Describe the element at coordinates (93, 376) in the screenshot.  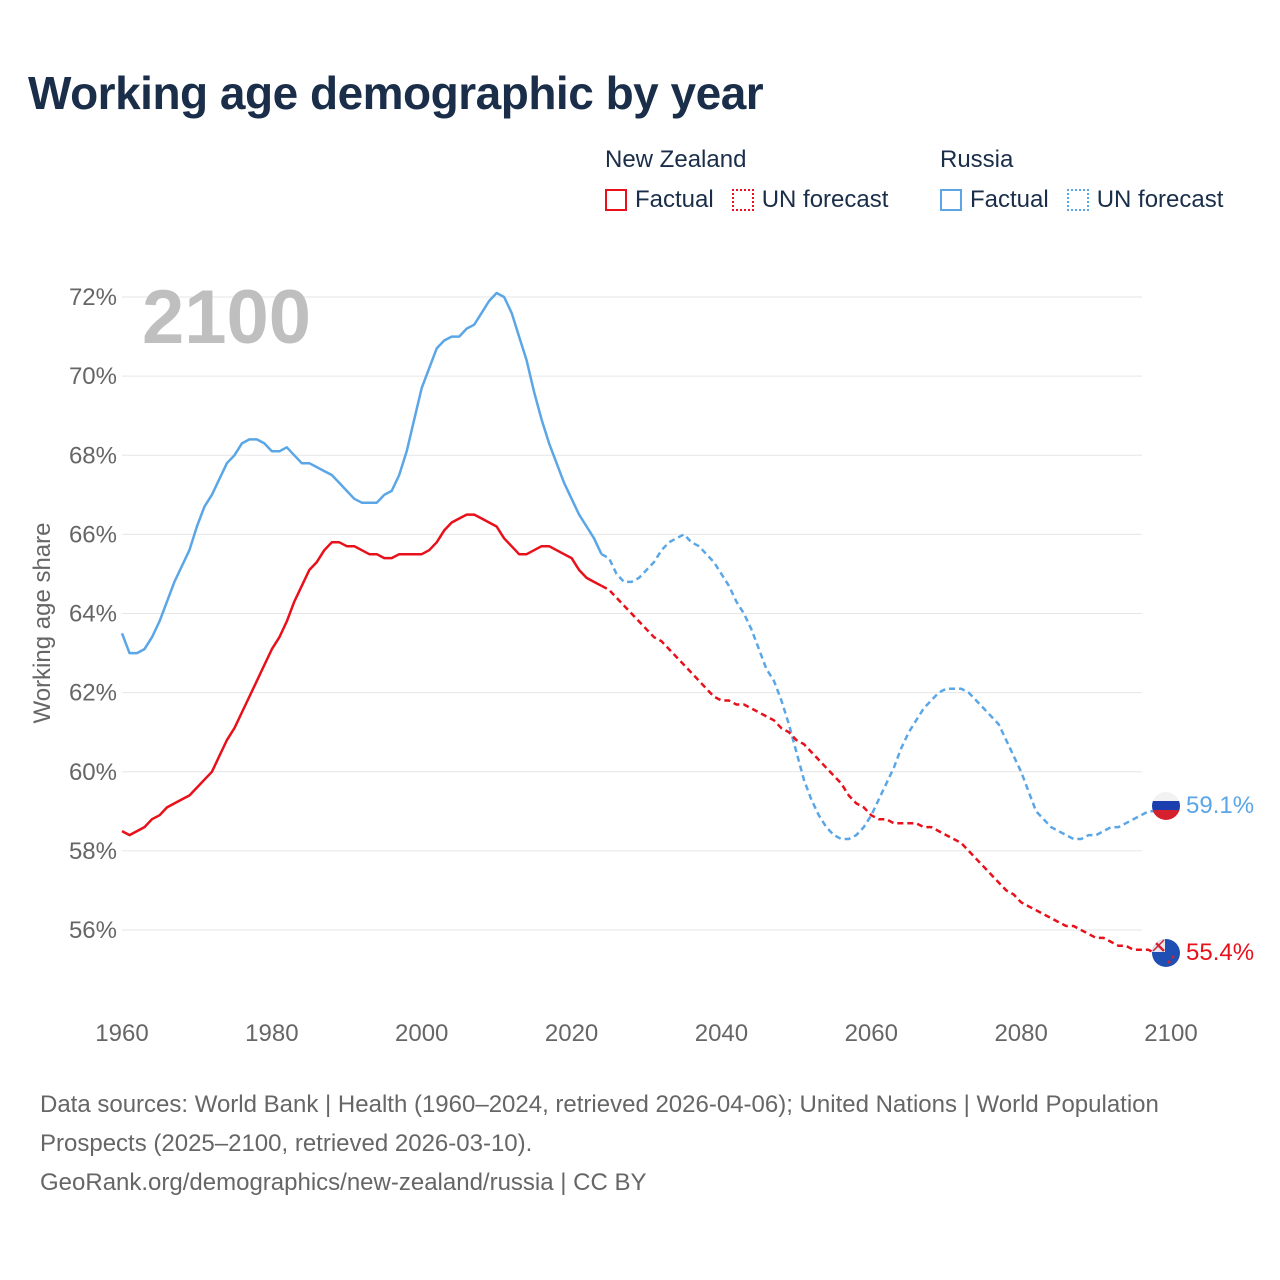
I see `y-tick-label: 70%` at that location.